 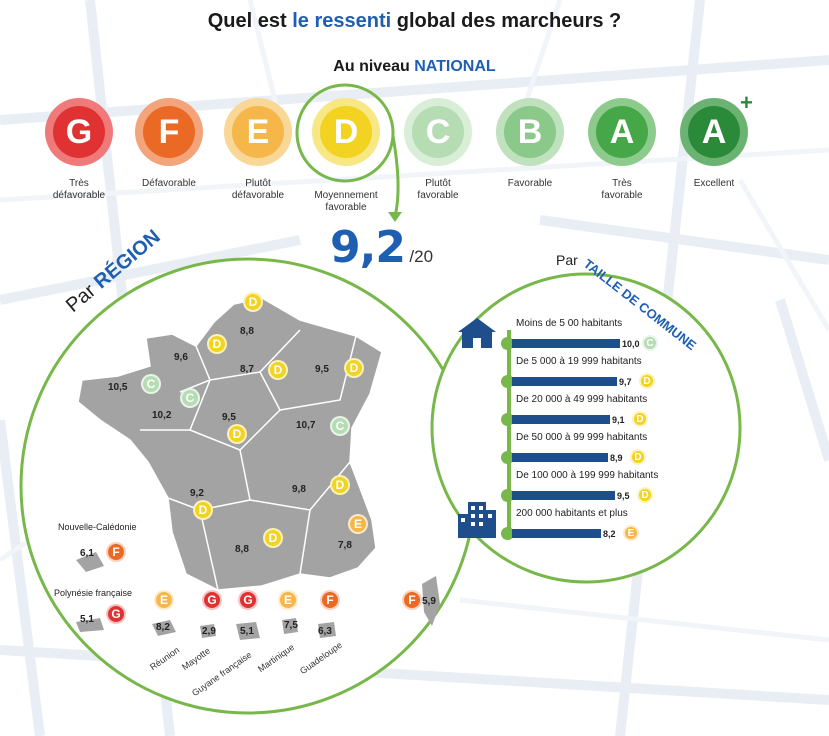 I want to click on region-value: 5,9, so click(x=429, y=601).